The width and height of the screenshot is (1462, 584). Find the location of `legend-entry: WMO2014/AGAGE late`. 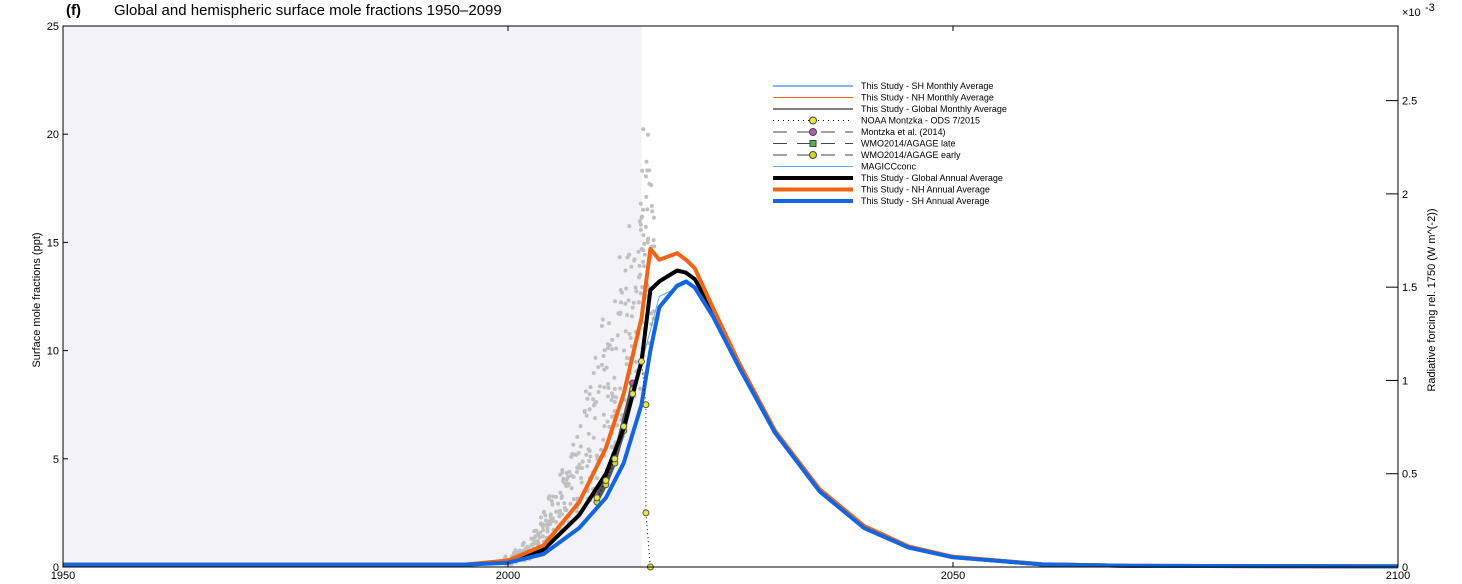

legend-entry: WMO2014/AGAGE late is located at coordinates (864, 144).